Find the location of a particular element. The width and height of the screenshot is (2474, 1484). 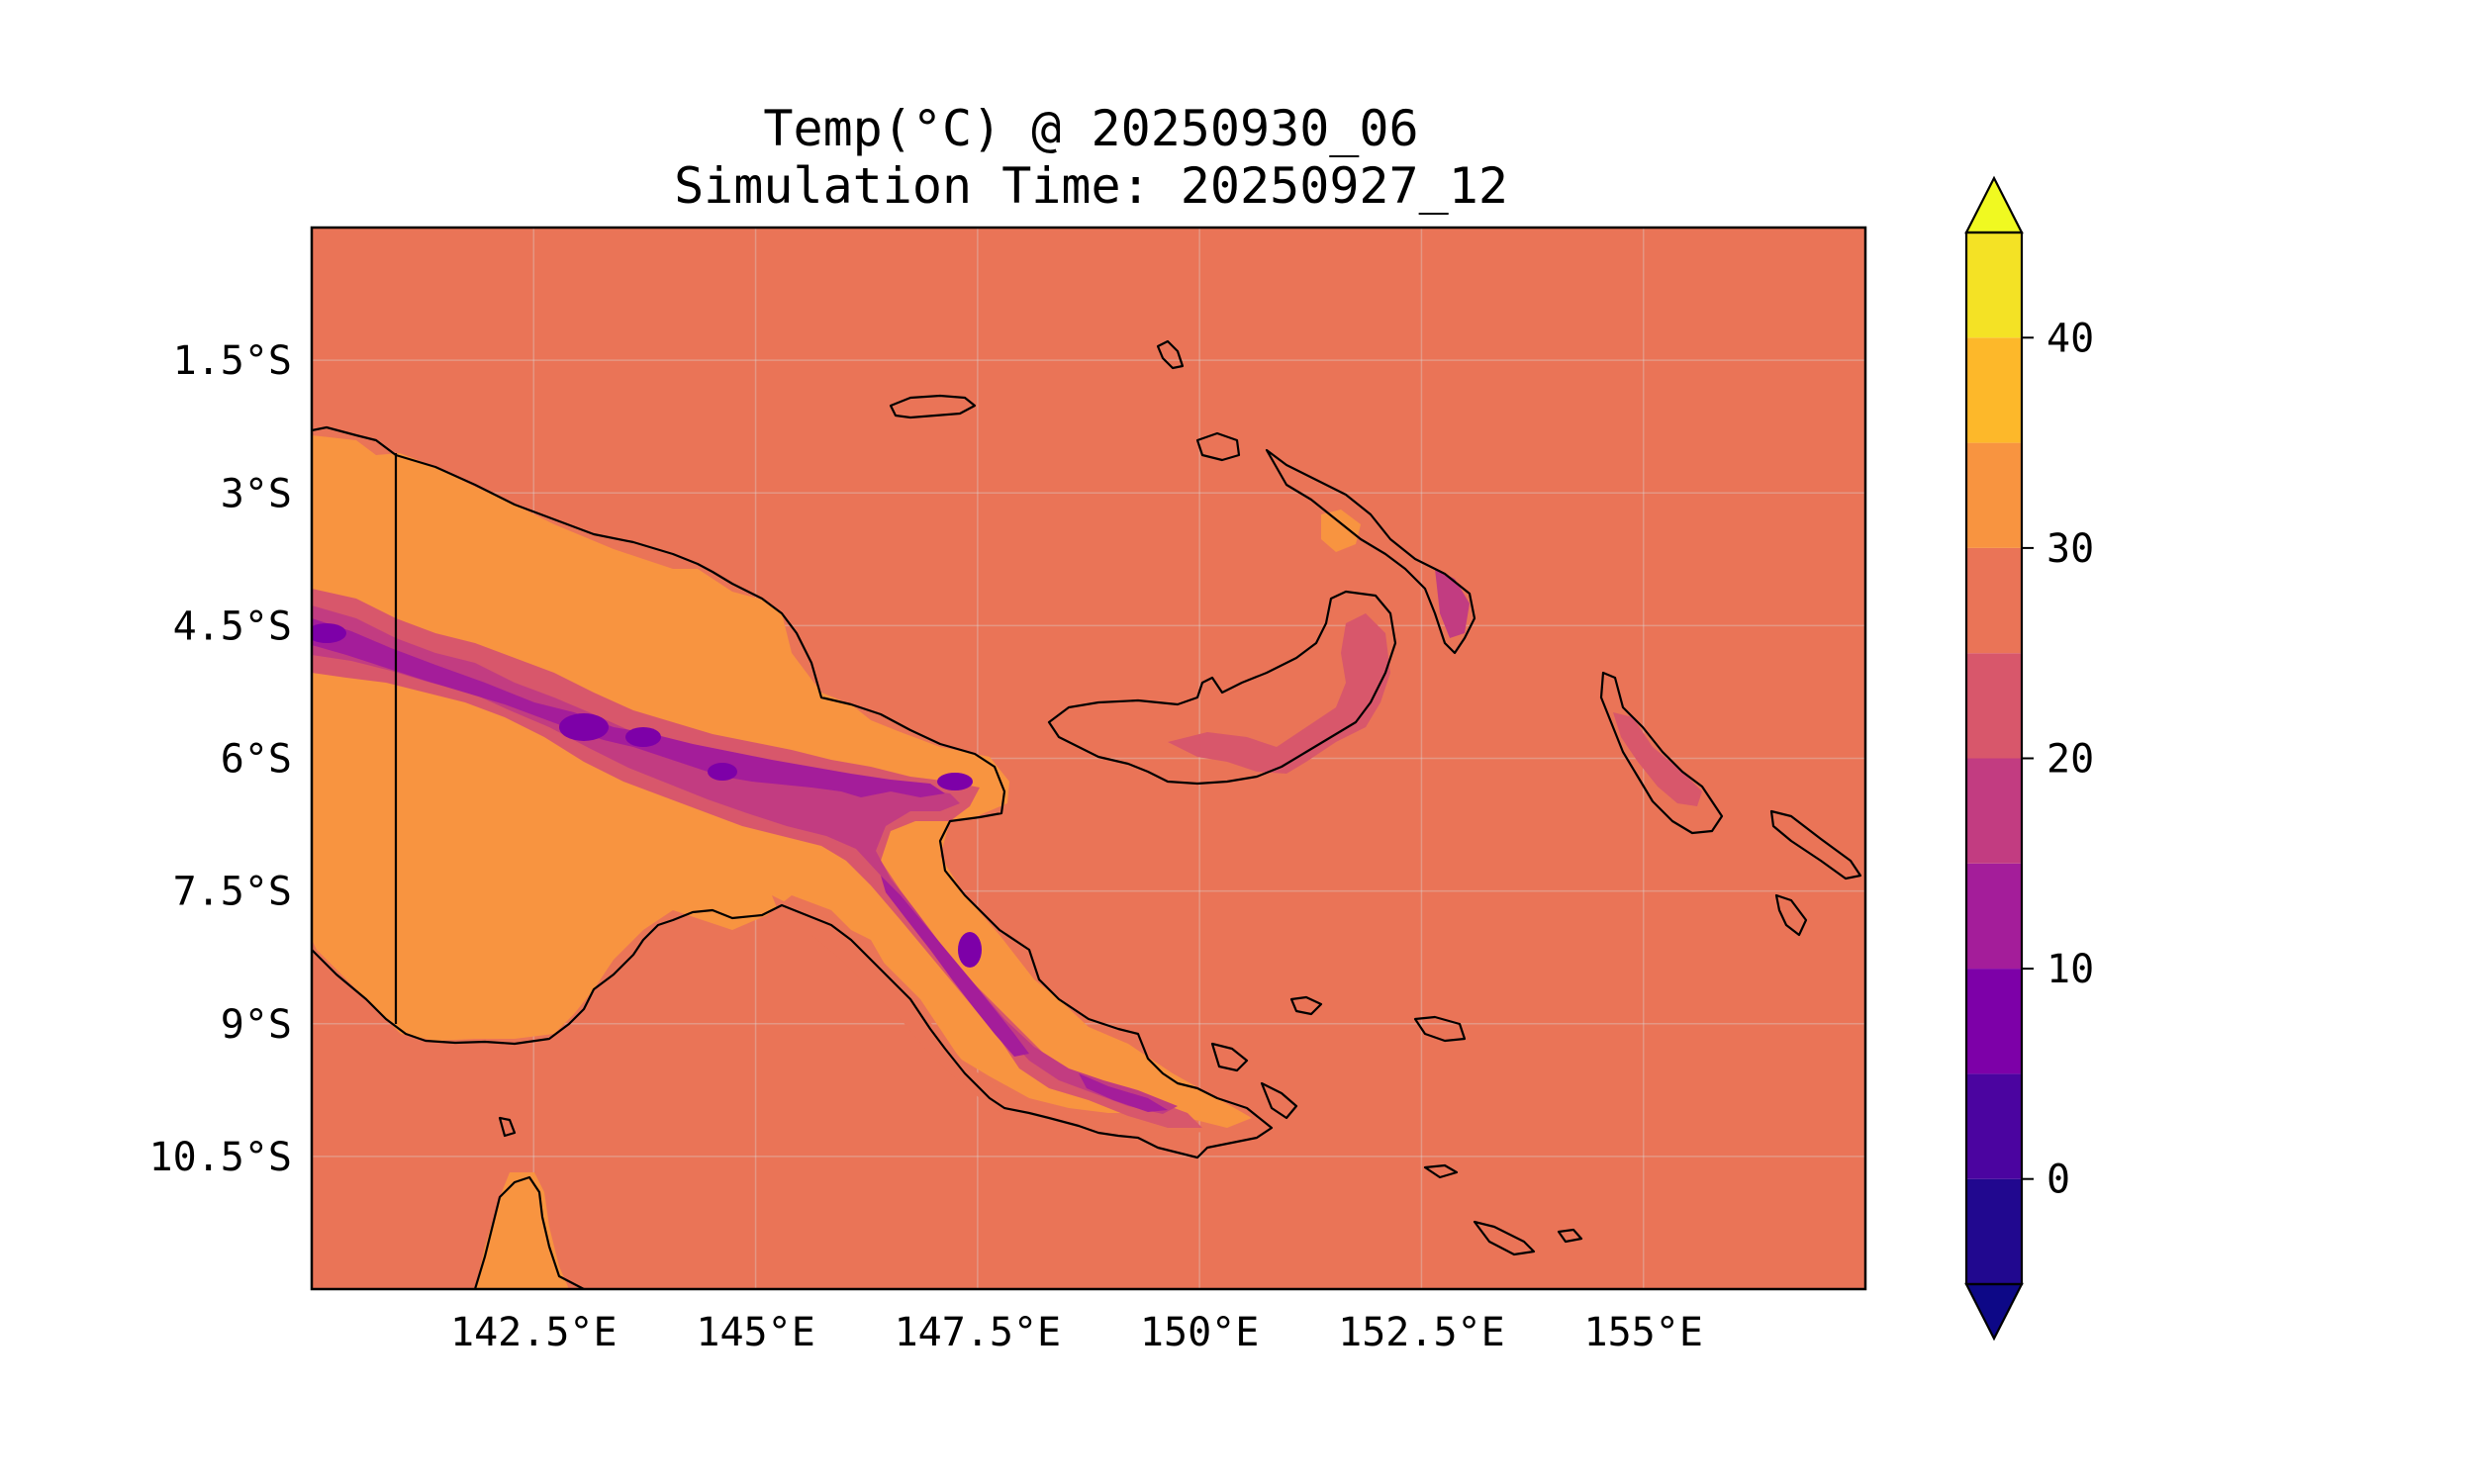

santa-isabel-coastline is located at coordinates (1791, 915).